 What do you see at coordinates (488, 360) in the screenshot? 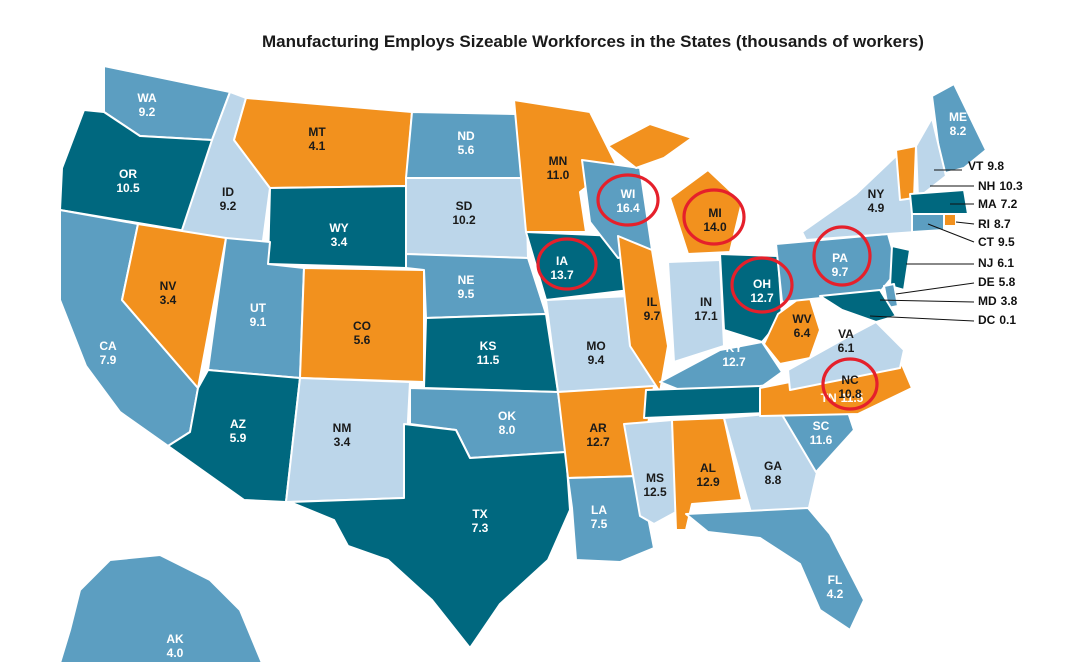
I see `state-value-ks: 11.5` at bounding box center [488, 360].